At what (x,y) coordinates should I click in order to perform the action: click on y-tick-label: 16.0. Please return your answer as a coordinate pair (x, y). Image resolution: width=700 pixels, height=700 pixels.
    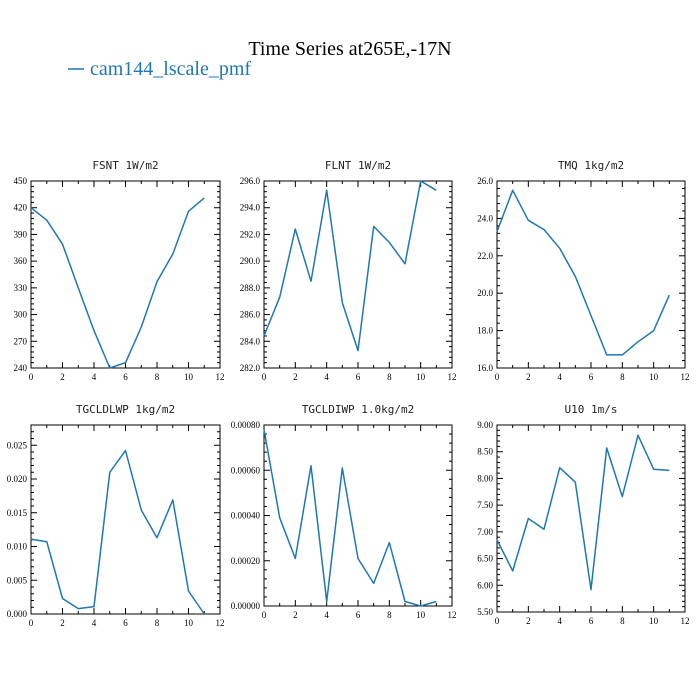
    Looking at the image, I should click on (485, 368).